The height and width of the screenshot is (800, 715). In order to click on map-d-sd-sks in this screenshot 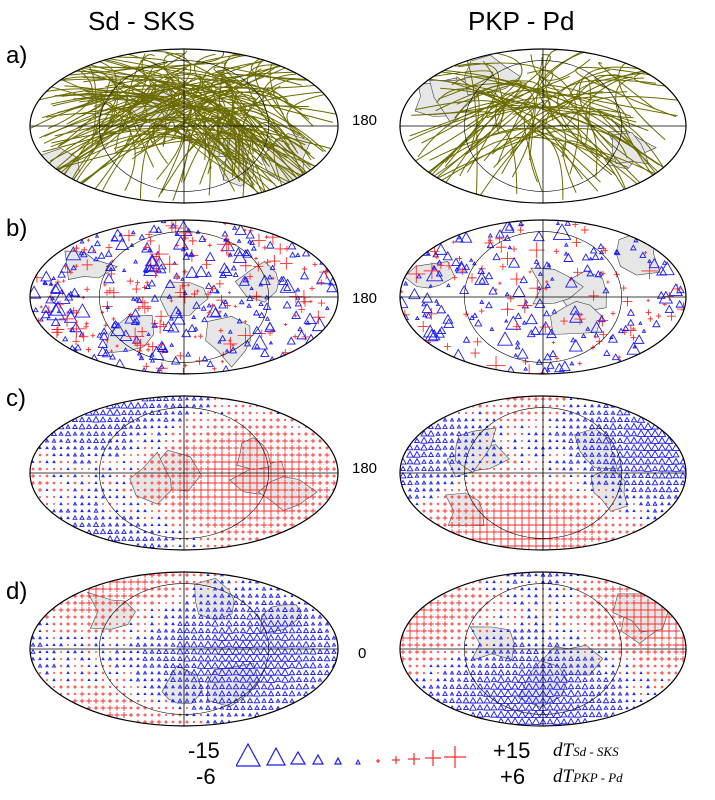, I will do `click(184, 649)`.